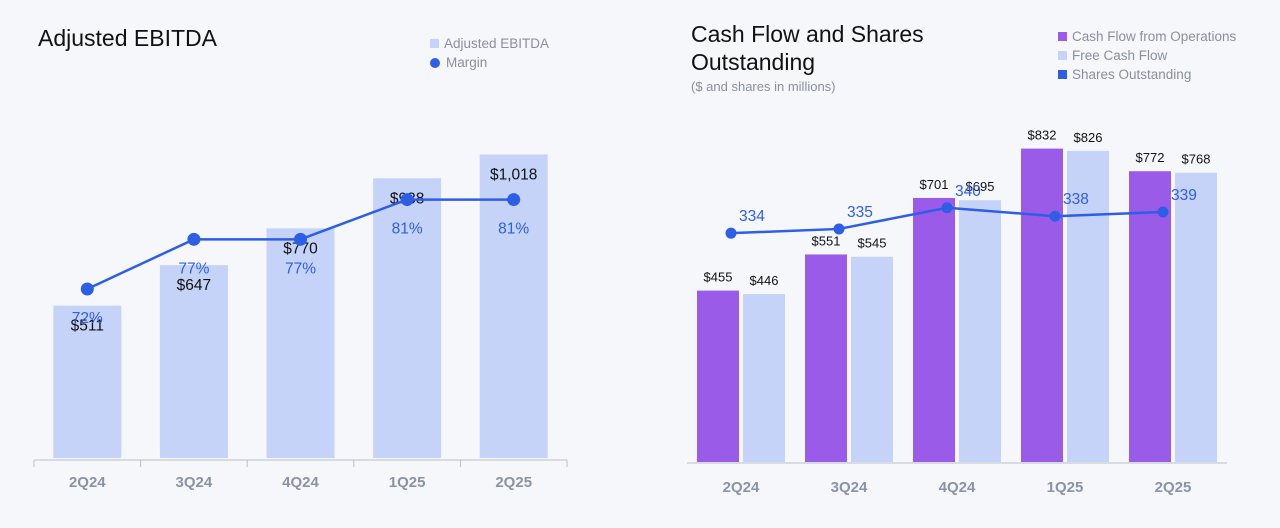  What do you see at coordinates (467, 62) in the screenshot?
I see `legend-label: Margin` at bounding box center [467, 62].